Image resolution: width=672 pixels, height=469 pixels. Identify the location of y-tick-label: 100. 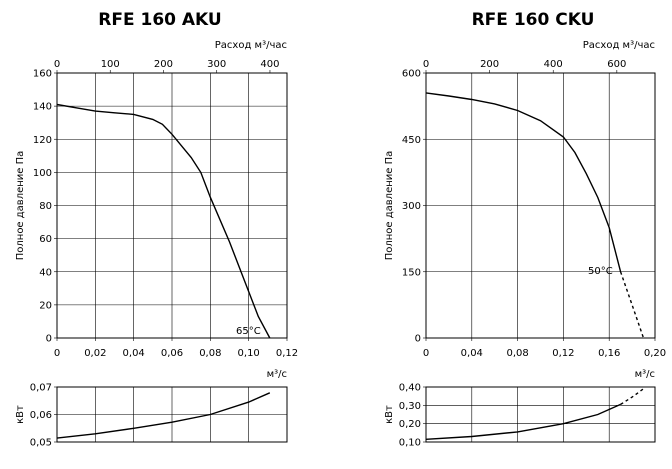
(42, 173).